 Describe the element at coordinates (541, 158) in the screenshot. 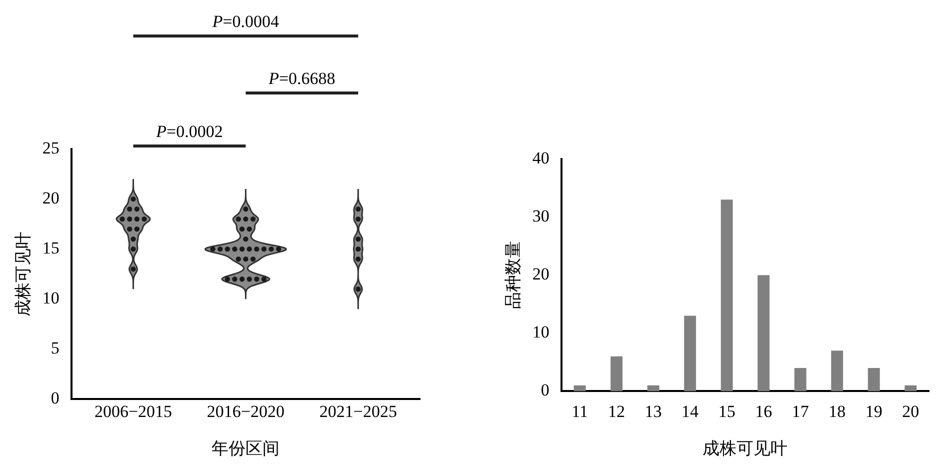

I see `y-tick-label: 40` at that location.